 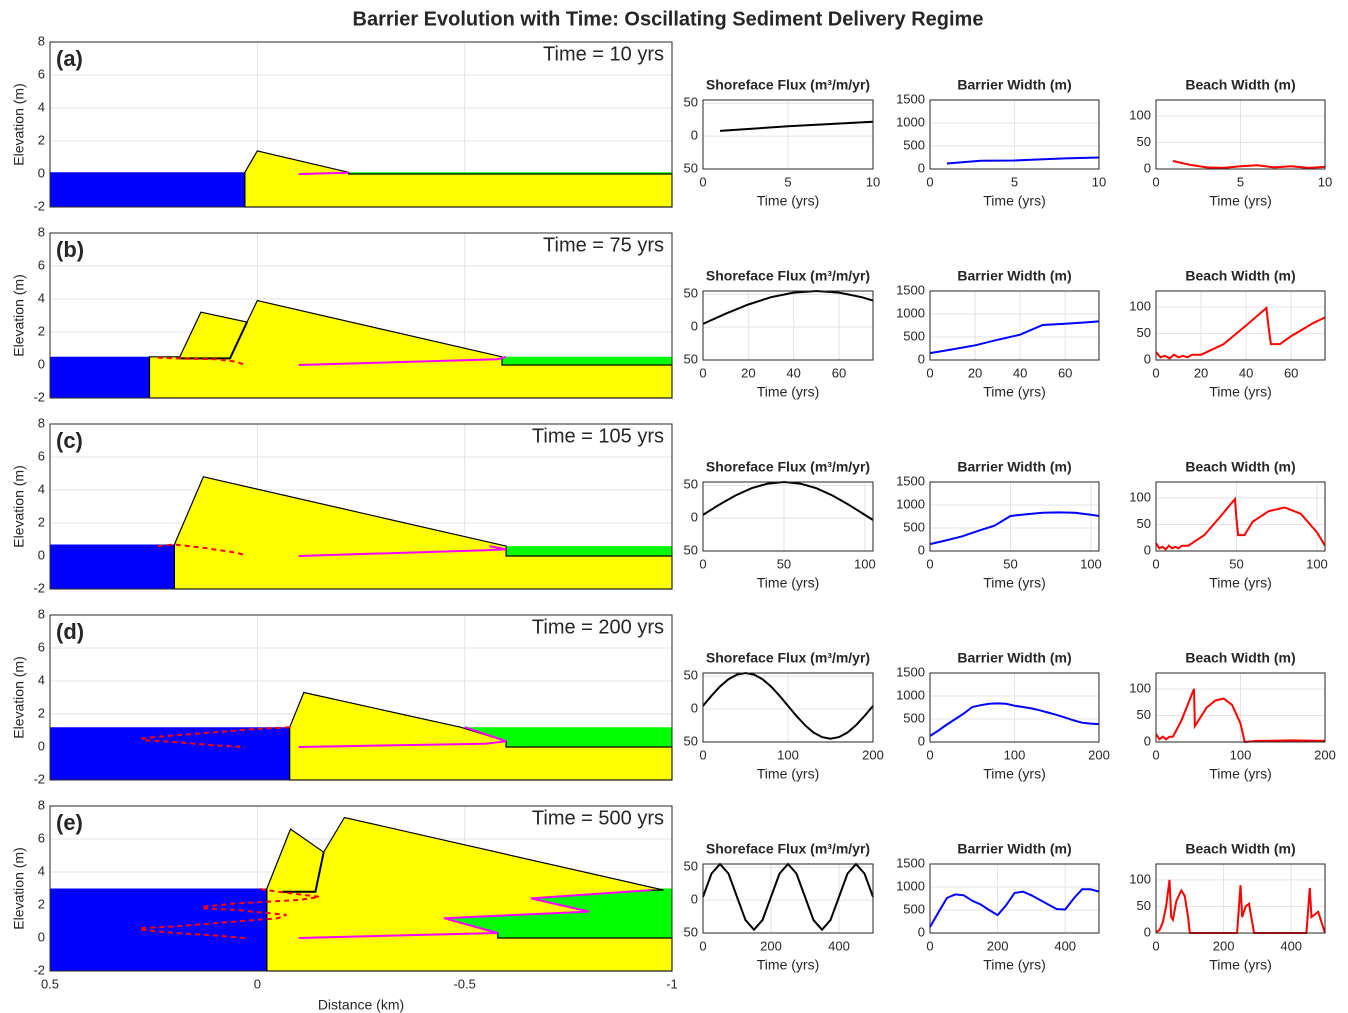 What do you see at coordinates (1291, 945) in the screenshot?
I see `x-tick-label: 400` at bounding box center [1291, 945].